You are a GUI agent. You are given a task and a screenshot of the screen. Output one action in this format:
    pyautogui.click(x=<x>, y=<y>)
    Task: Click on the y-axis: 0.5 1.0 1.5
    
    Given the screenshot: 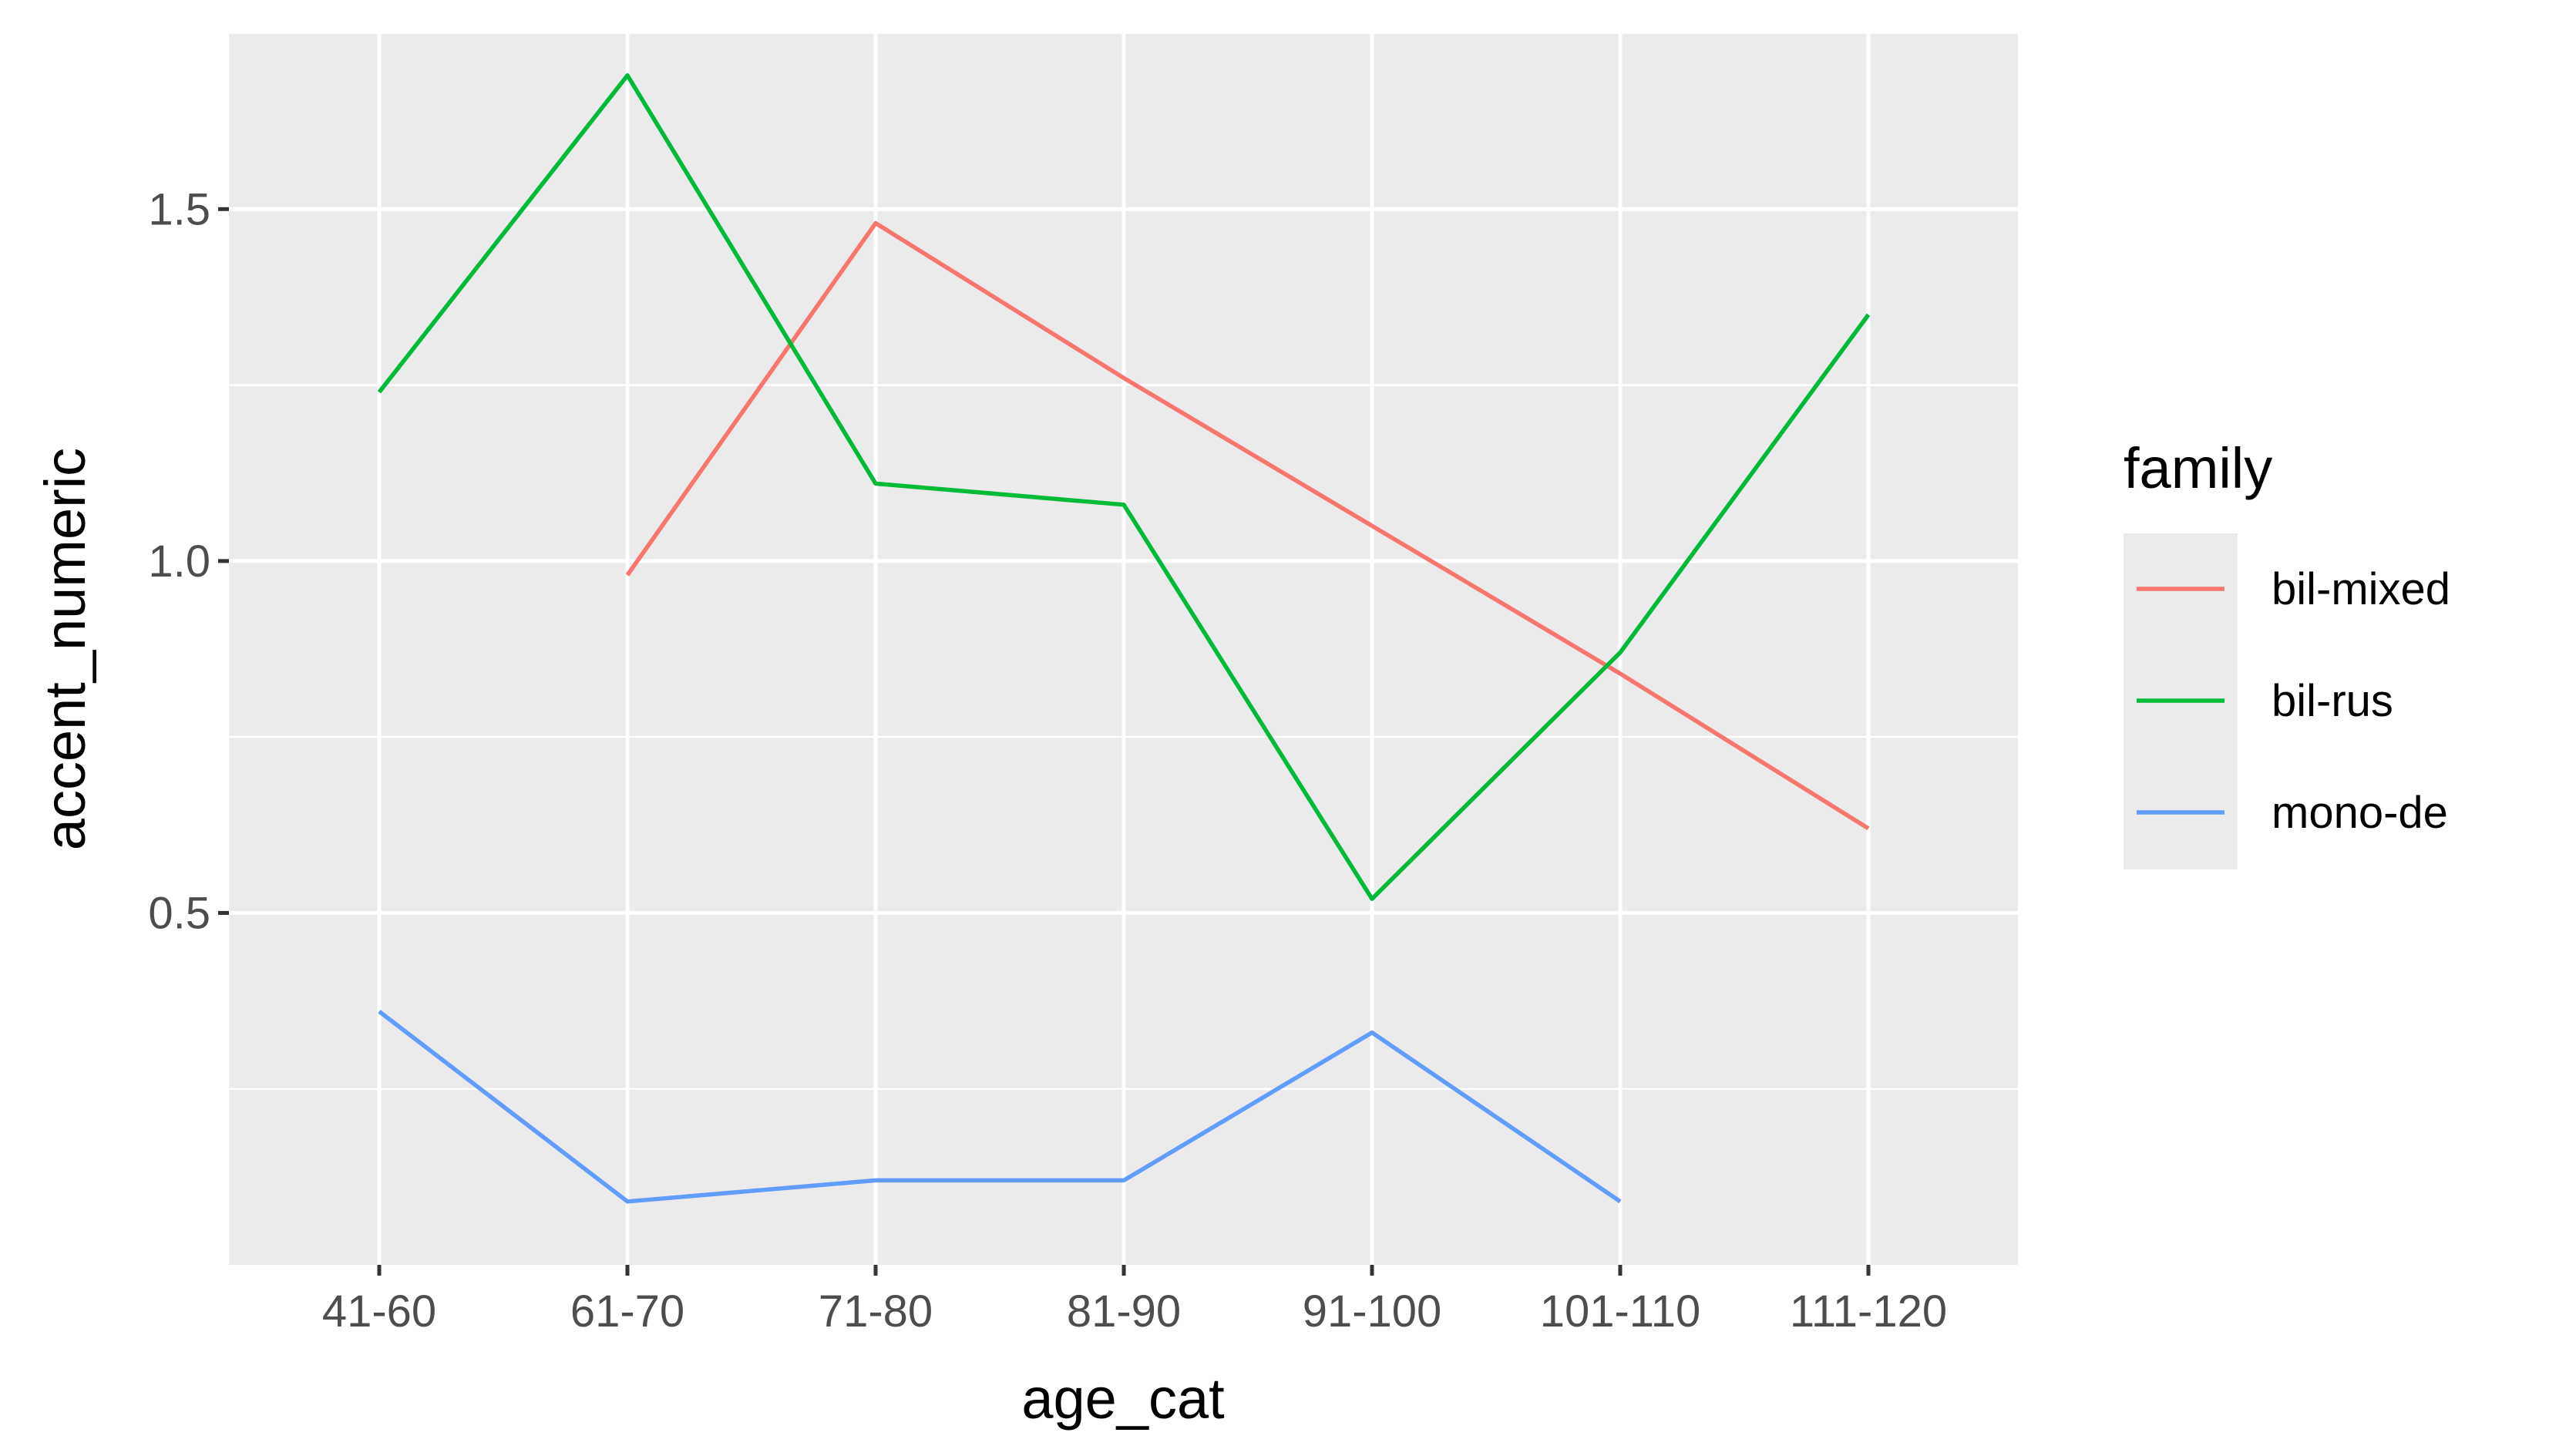 What is the action you would take?
    pyautogui.click(x=188, y=561)
    